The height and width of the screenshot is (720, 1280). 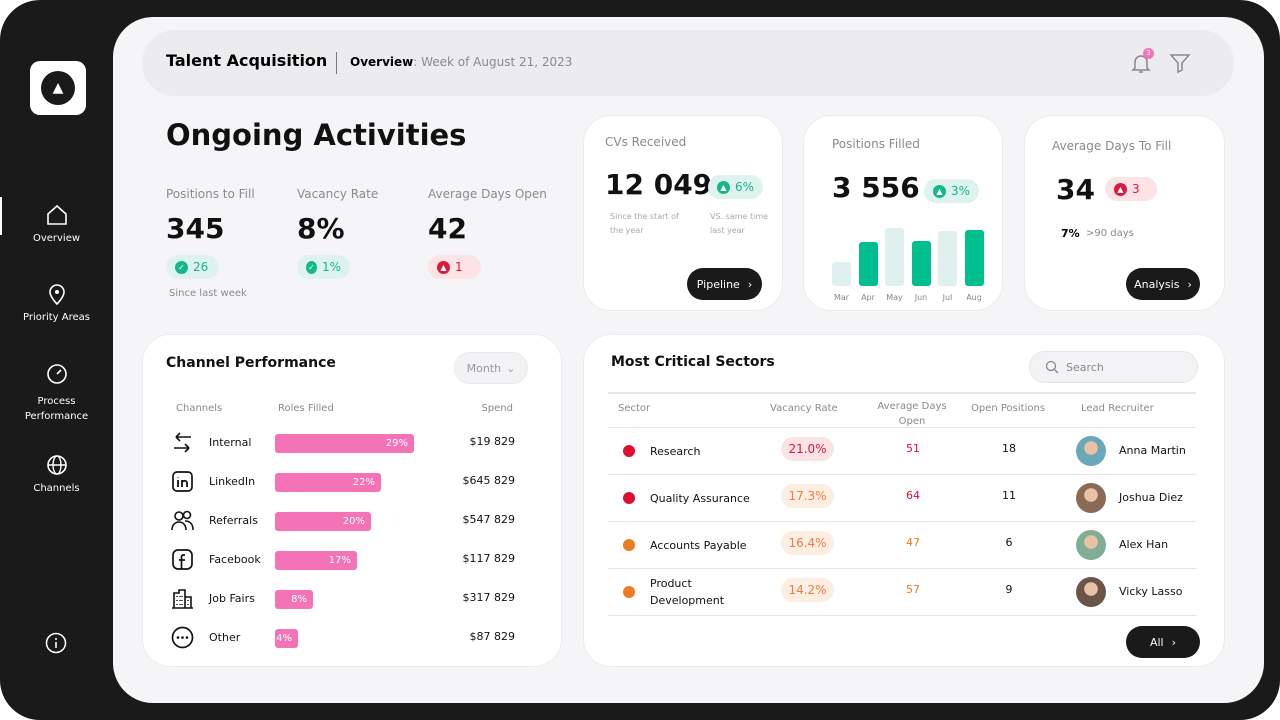 What do you see at coordinates (1180, 65) in the screenshot?
I see `filter-icon` at bounding box center [1180, 65].